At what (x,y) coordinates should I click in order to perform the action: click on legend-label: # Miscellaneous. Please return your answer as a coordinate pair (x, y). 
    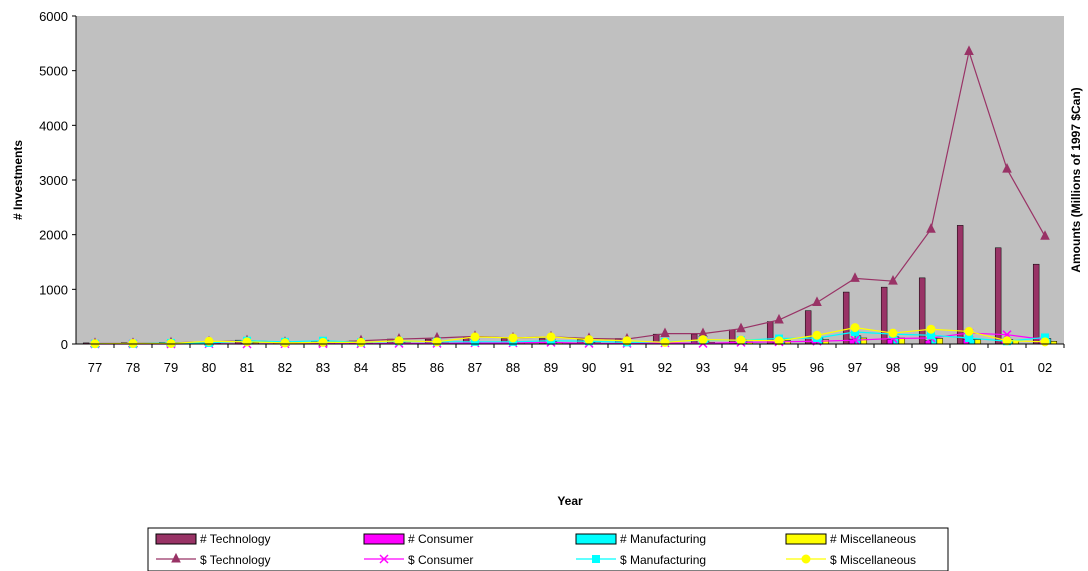
    Looking at the image, I should click on (873, 539).